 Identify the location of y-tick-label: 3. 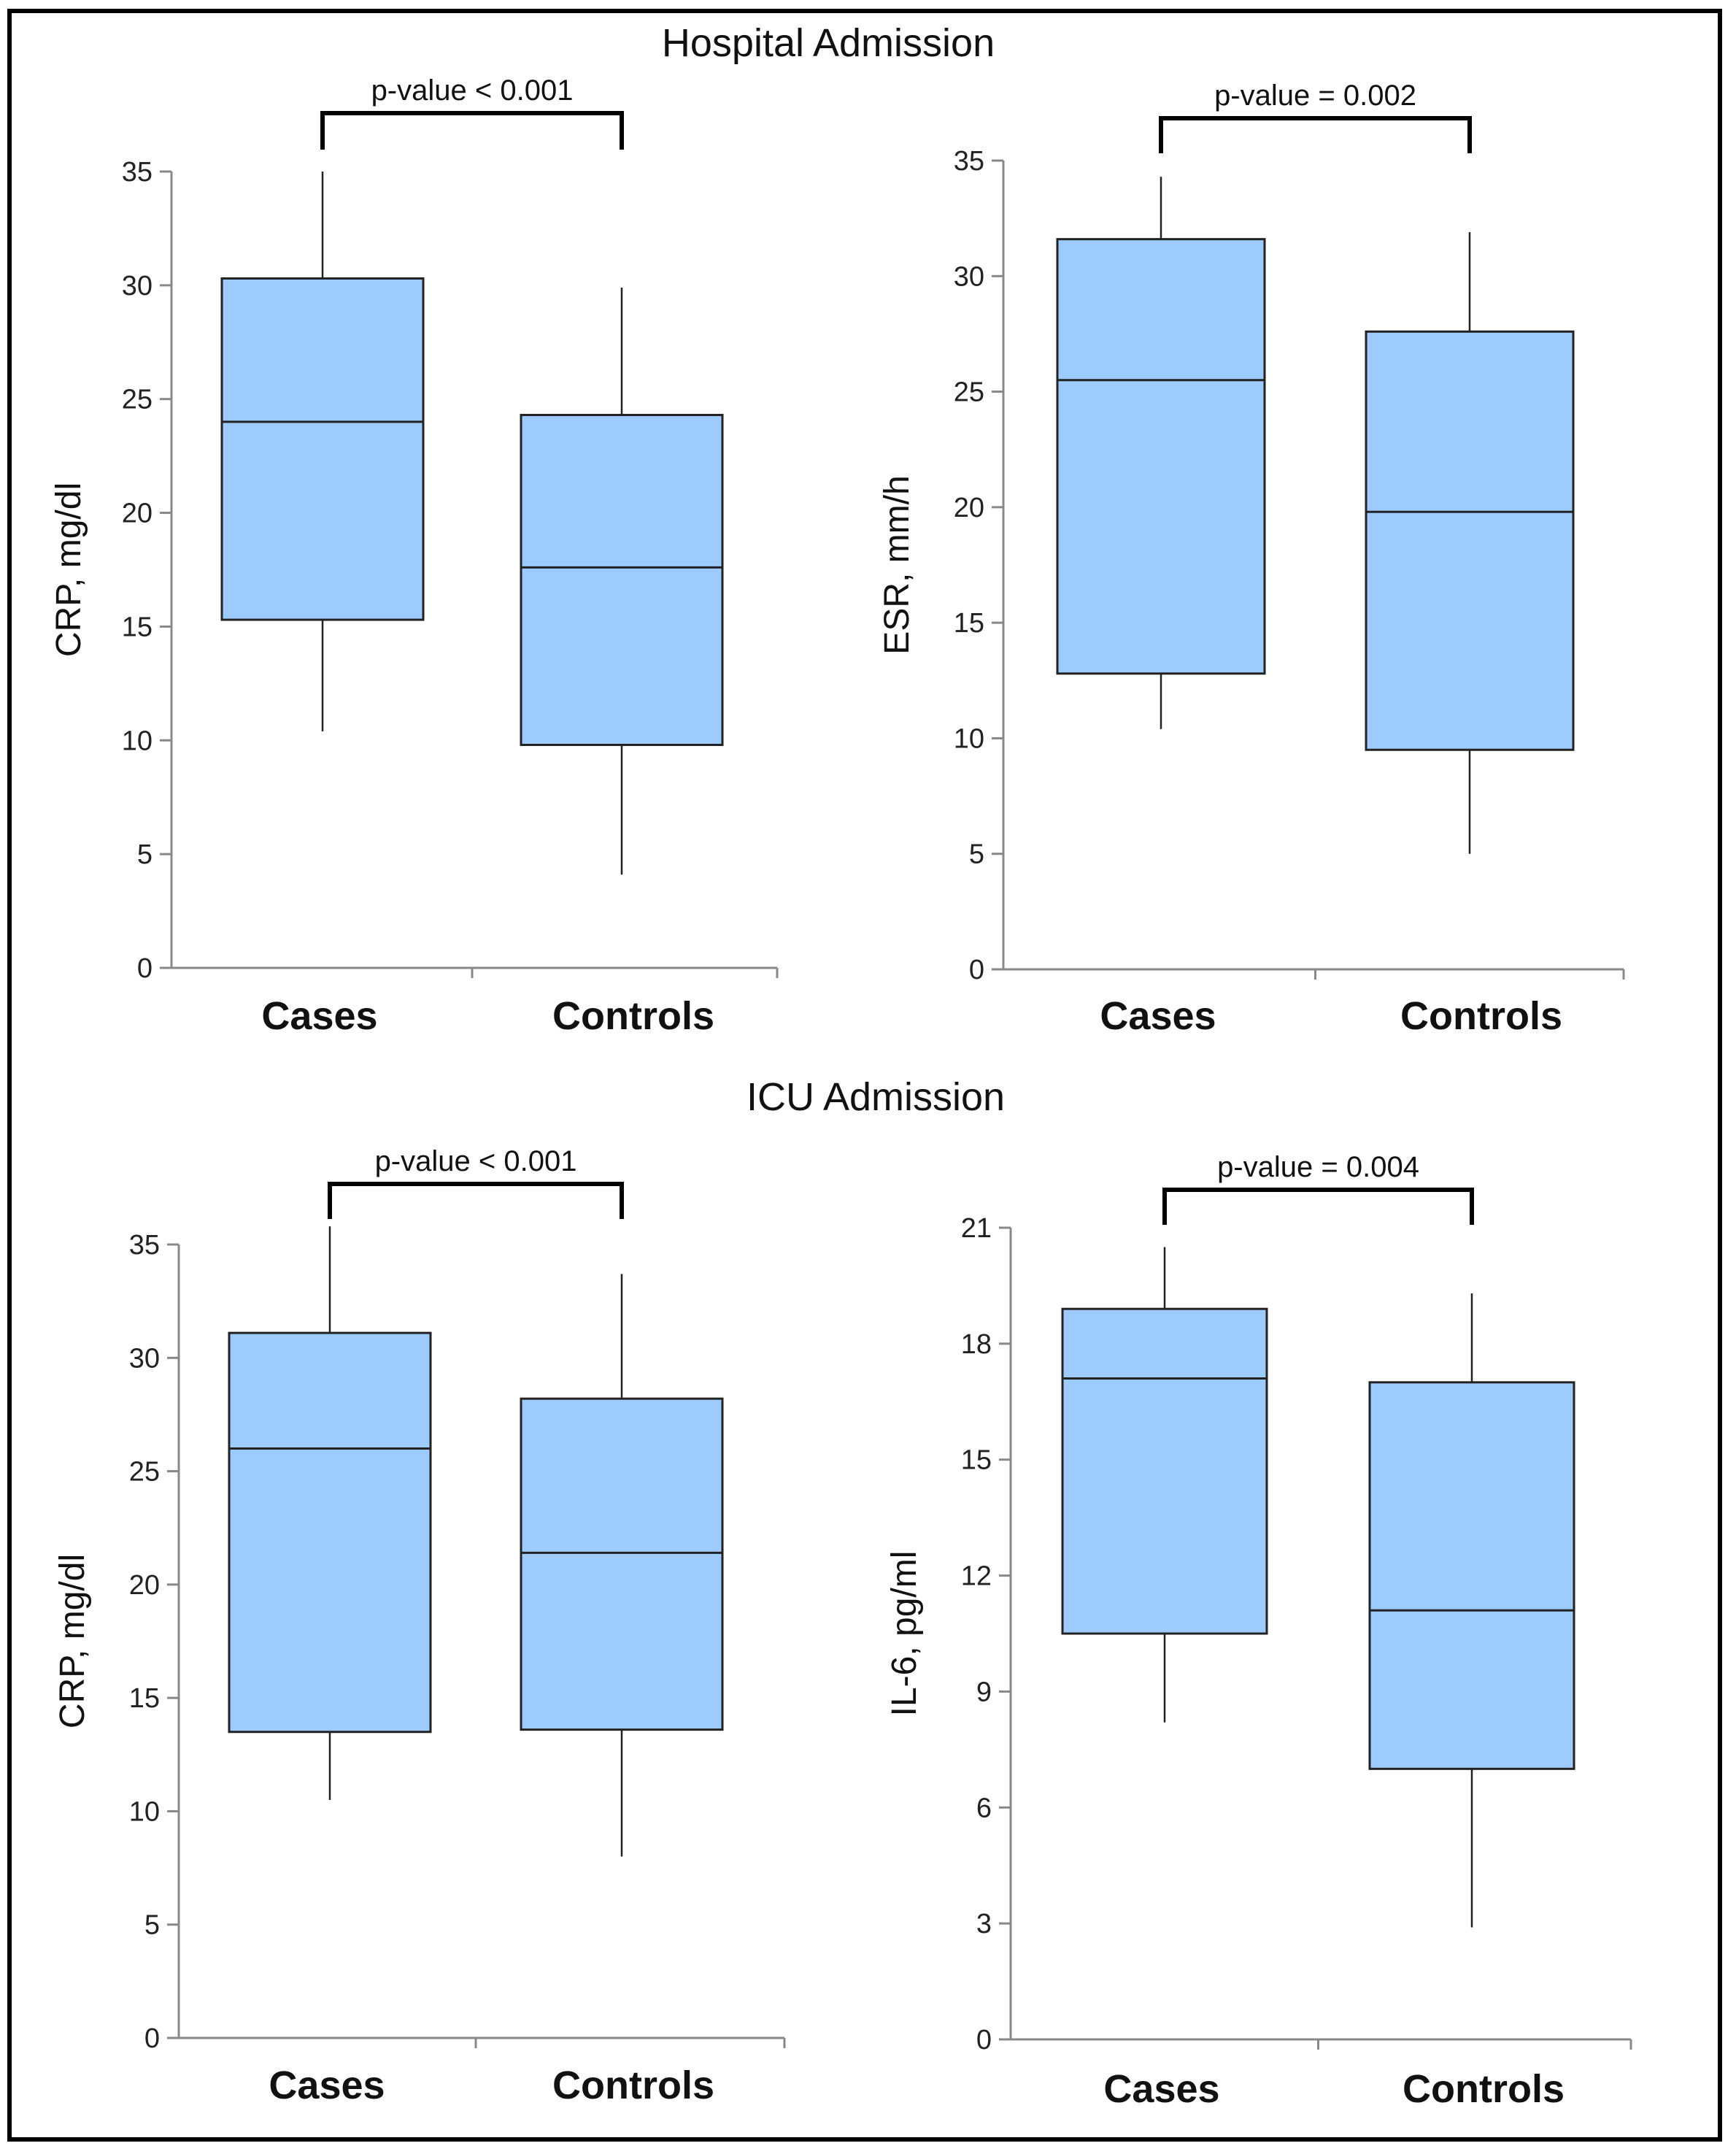
(984, 1924).